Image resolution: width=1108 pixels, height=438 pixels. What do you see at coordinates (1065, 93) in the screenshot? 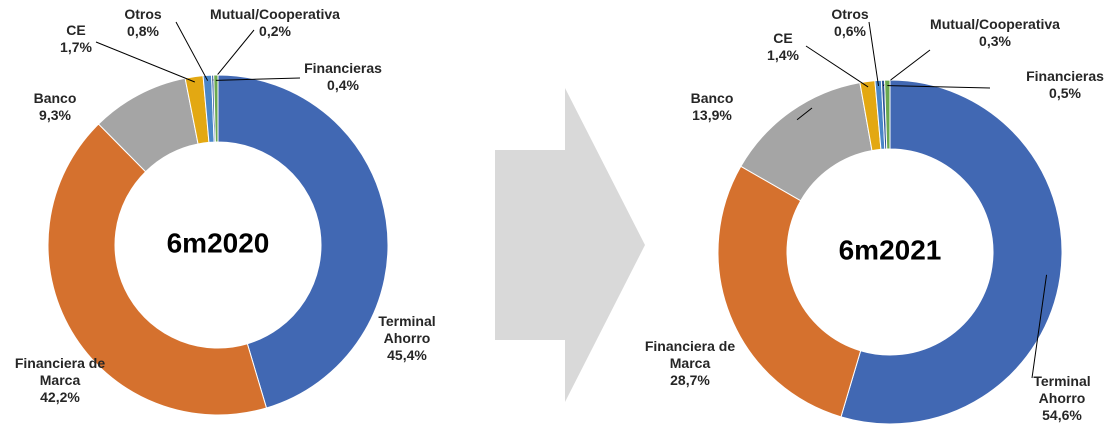
I see `value-label: 0,5%` at bounding box center [1065, 93].